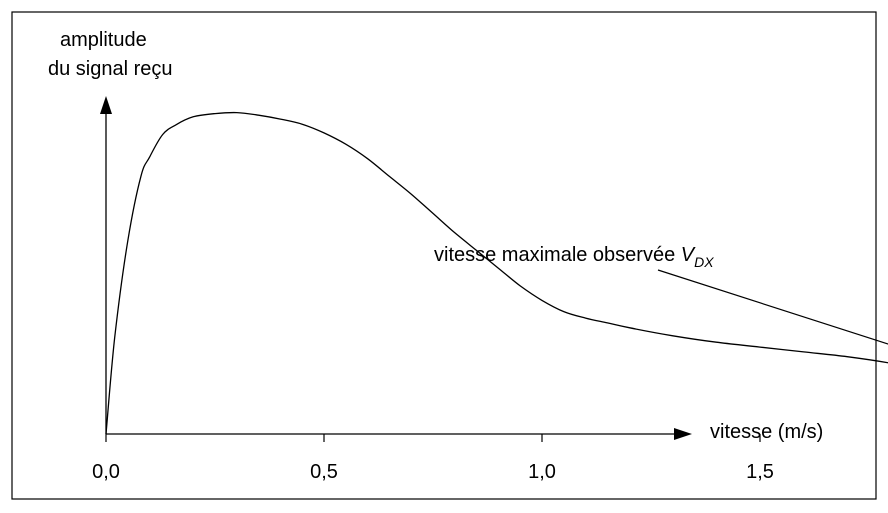 Image resolution: width=888 pixels, height=513 pixels. Describe the element at coordinates (772, 307) in the screenshot. I see `annotation-arrow-line` at that location.